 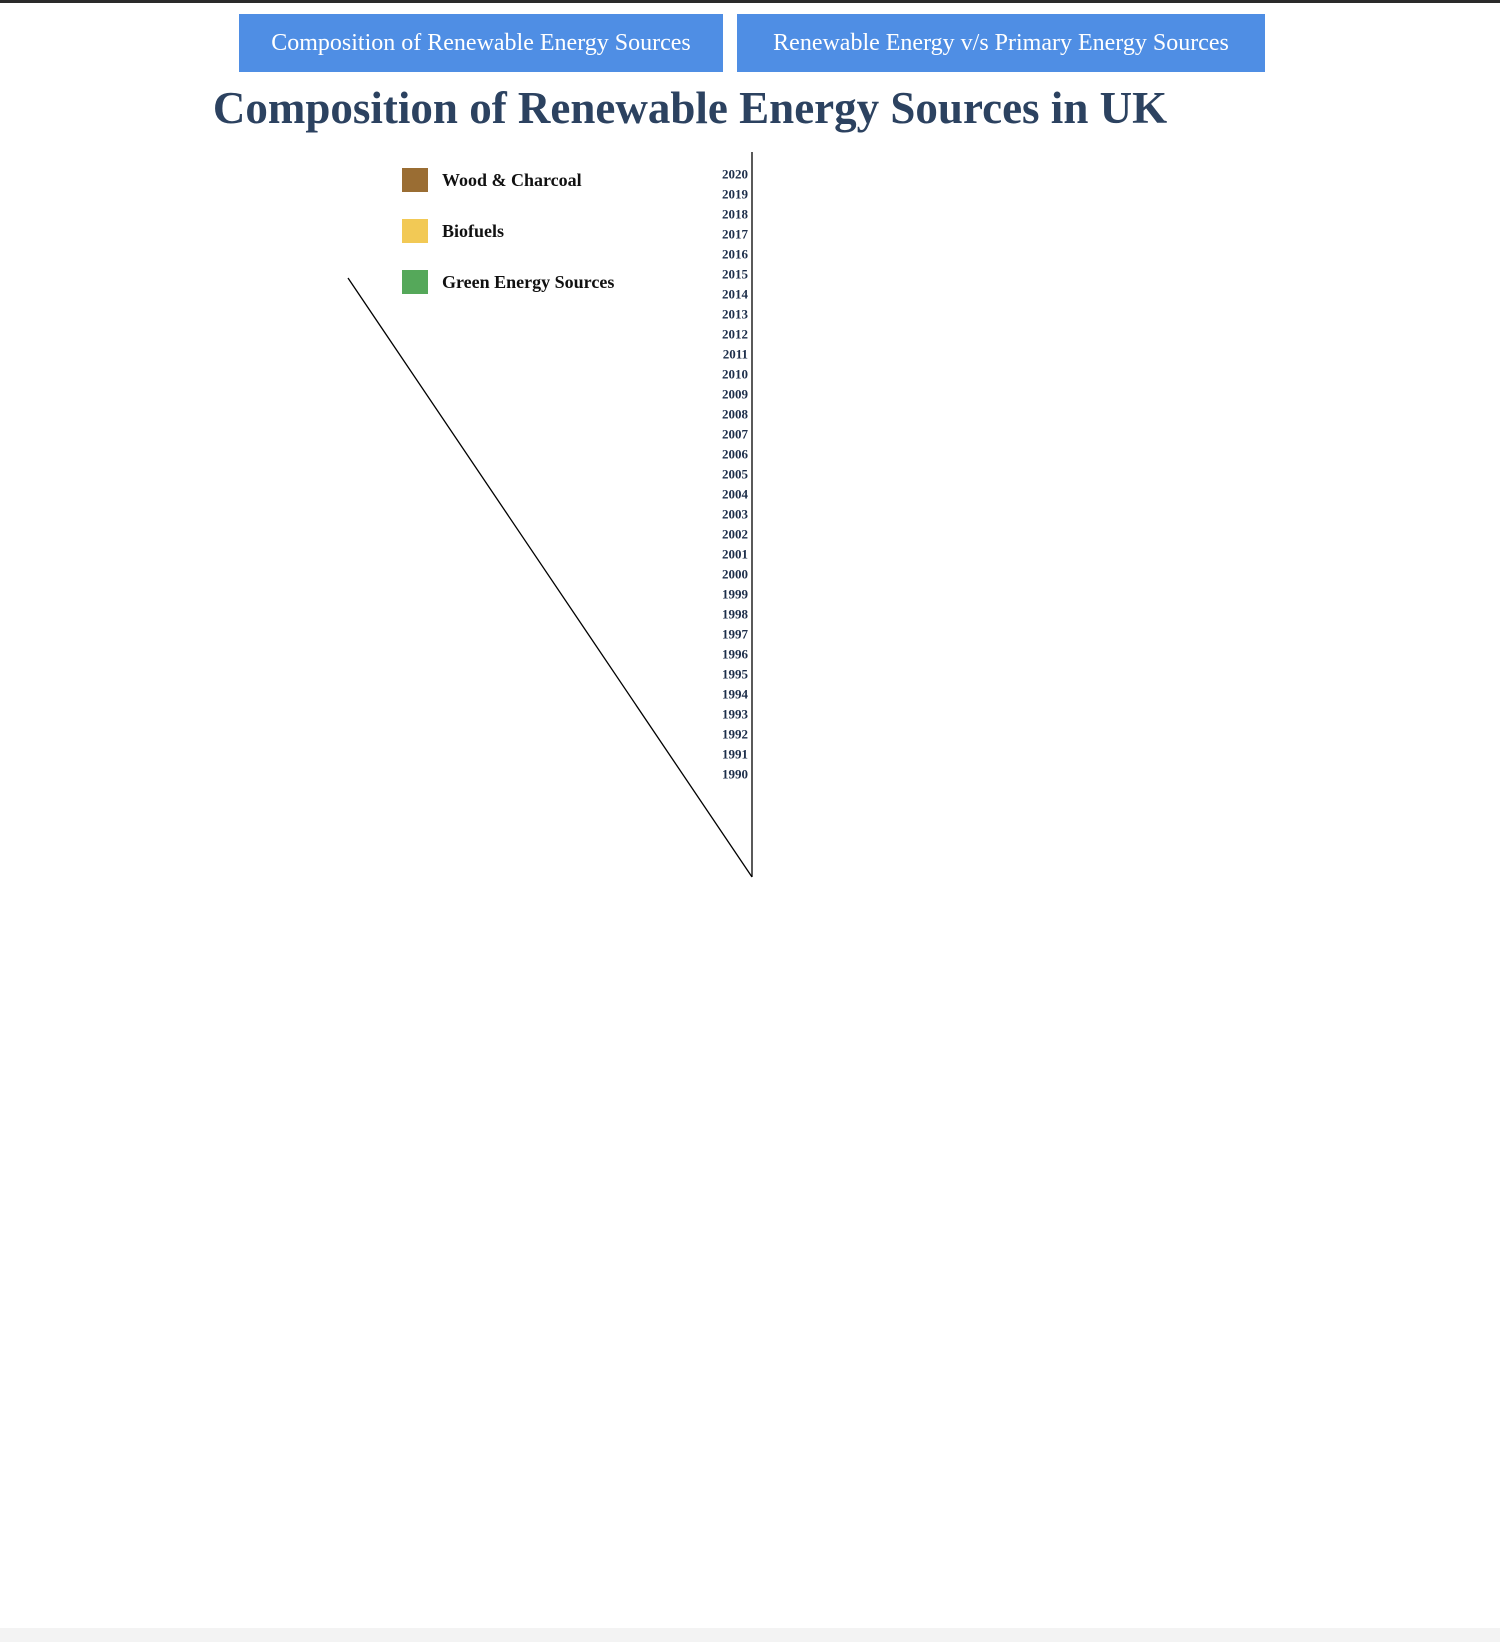 I want to click on year-label-2009: 2009, so click(x=735, y=394).